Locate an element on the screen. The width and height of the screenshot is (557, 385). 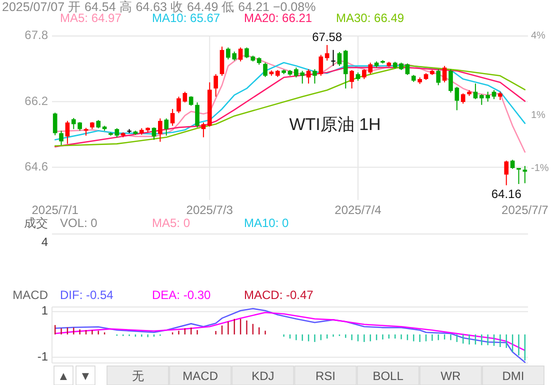
chart-title: 2025/07/07 开 64.54 高 64.63 收 64.49 低 64.21 −0.08% is located at coordinates (159, 7).